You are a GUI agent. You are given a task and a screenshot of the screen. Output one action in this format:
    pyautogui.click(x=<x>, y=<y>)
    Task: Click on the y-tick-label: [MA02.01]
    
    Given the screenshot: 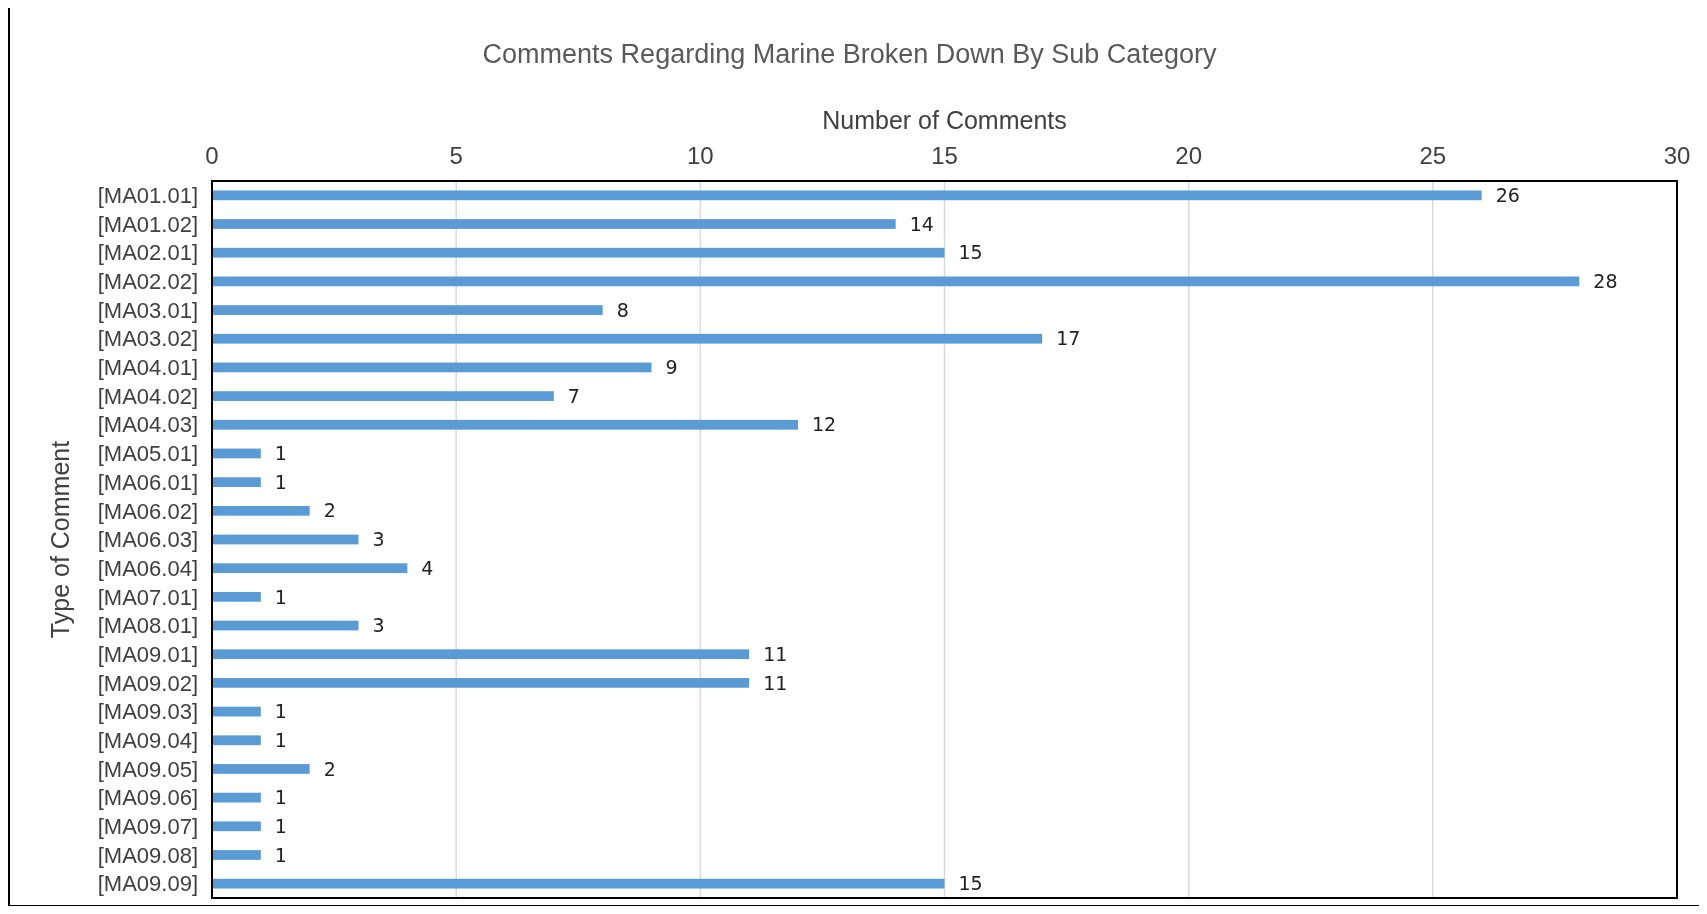 What is the action you would take?
    pyautogui.click(x=147, y=253)
    